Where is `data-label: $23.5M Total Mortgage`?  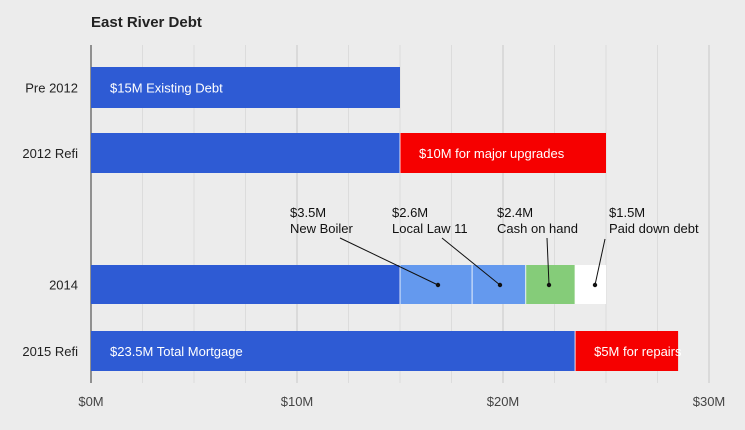
data-label: $23.5M Total Mortgage is located at coordinates (176, 351).